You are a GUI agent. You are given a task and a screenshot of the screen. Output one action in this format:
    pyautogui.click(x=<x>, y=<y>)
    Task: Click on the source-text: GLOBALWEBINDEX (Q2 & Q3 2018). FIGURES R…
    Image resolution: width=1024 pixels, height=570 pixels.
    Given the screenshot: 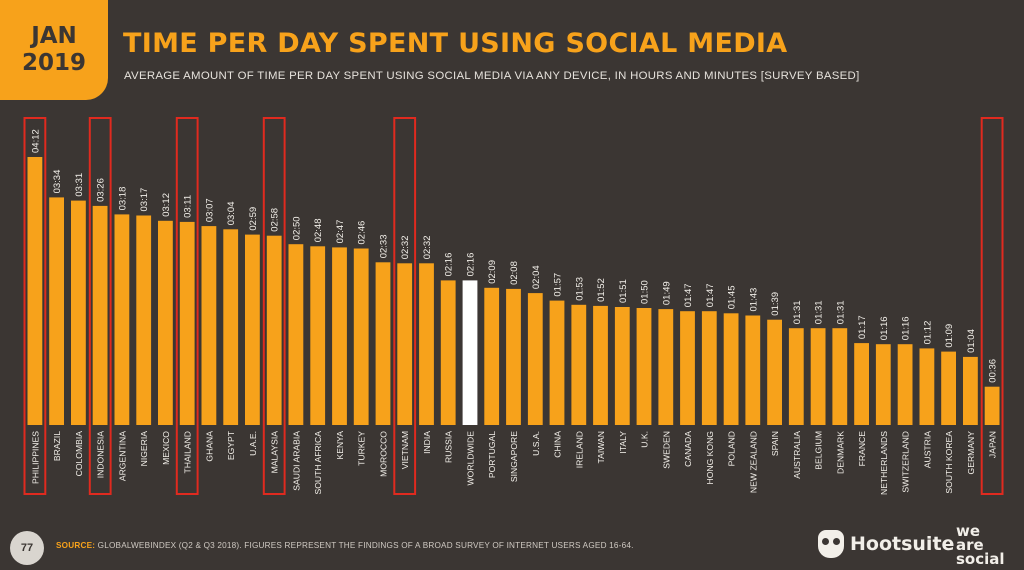 What is the action you would take?
    pyautogui.click(x=365, y=545)
    